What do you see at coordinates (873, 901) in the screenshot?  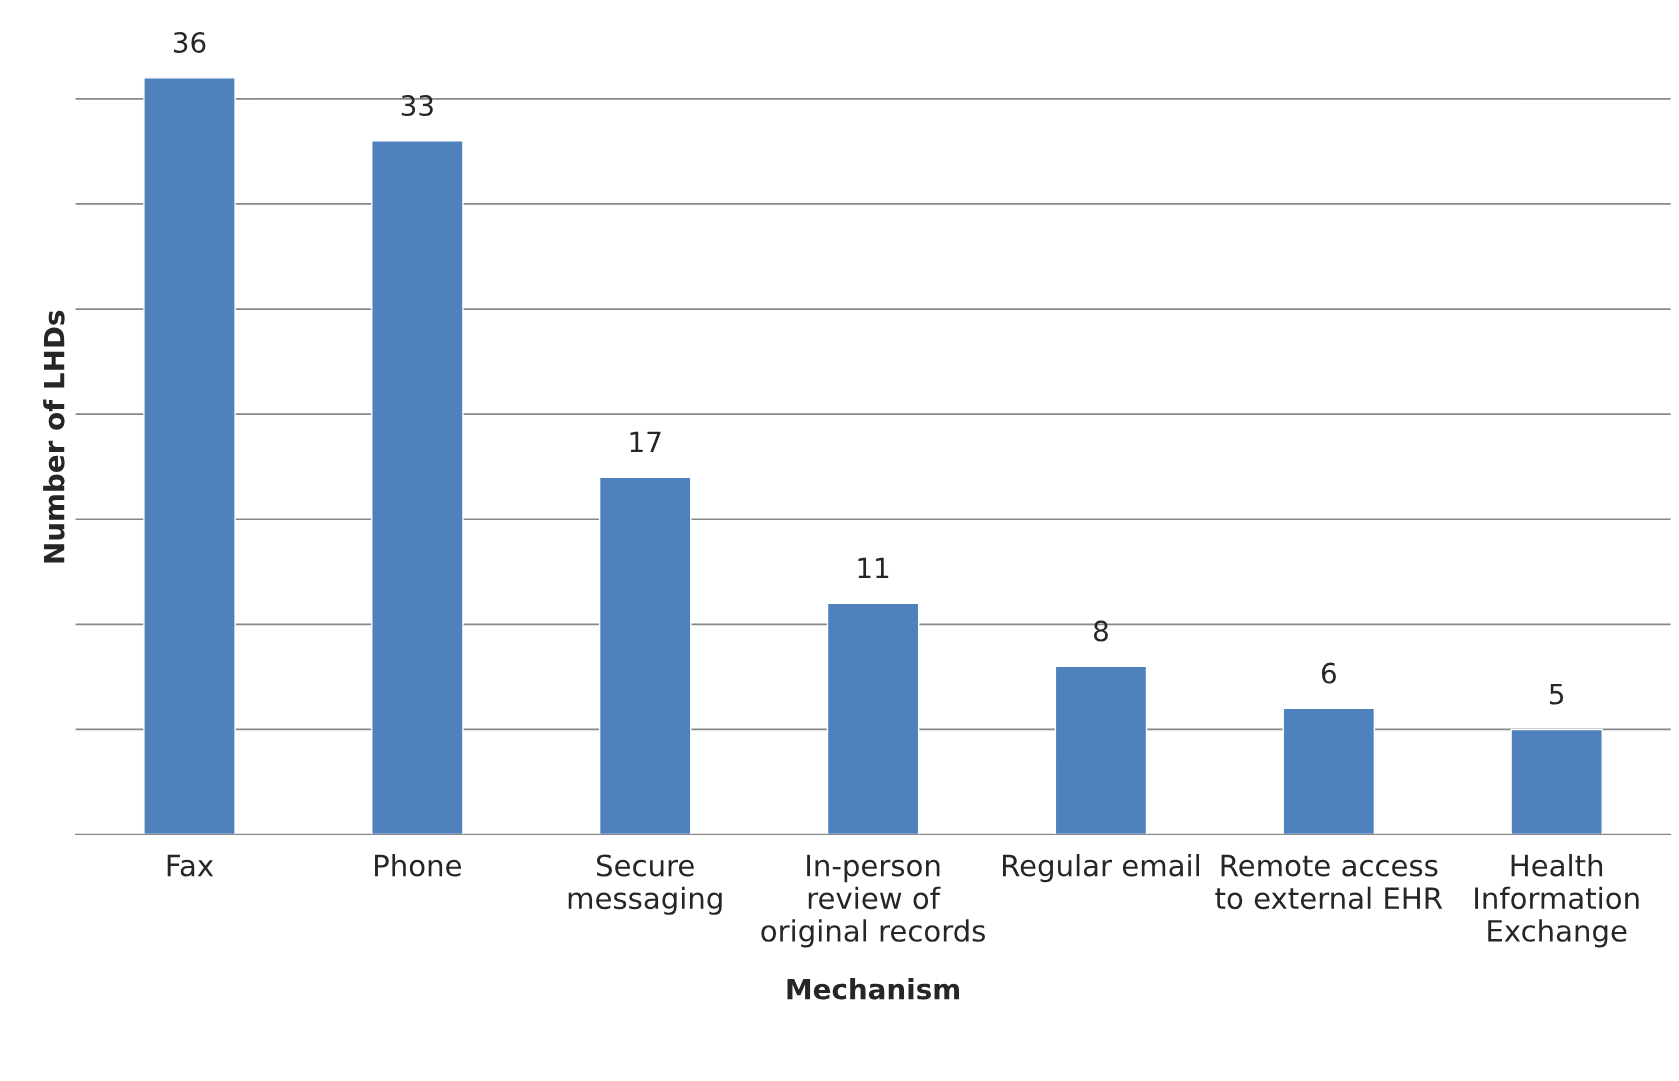 I see `x-tick-label: In-person review of original records` at bounding box center [873, 901].